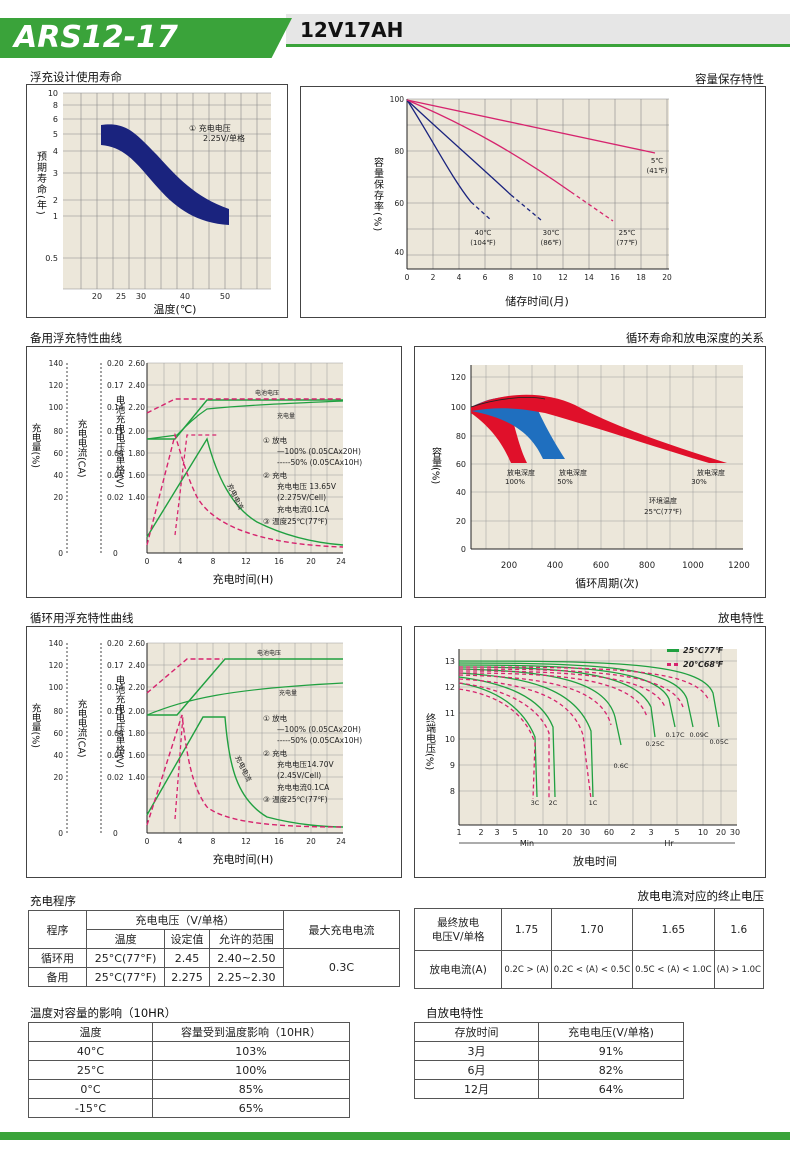  Describe the element at coordinates (461, 464) in the screenshot. I see `cy-ytick: 60` at that location.